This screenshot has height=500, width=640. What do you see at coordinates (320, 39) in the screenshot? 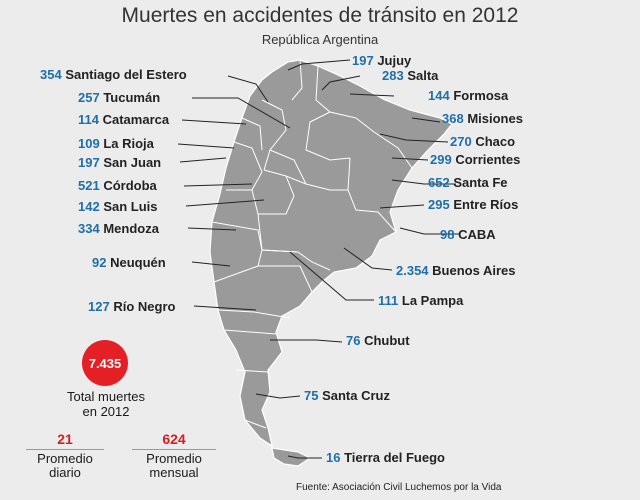
I see `page-subtitle: República Argentina` at bounding box center [320, 39].